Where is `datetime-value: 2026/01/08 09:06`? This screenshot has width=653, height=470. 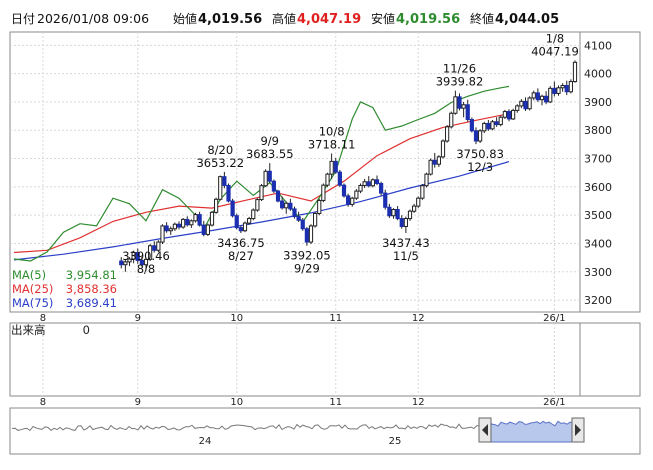 datetime-value: 2026/01/08 09:06 is located at coordinates (93, 18).